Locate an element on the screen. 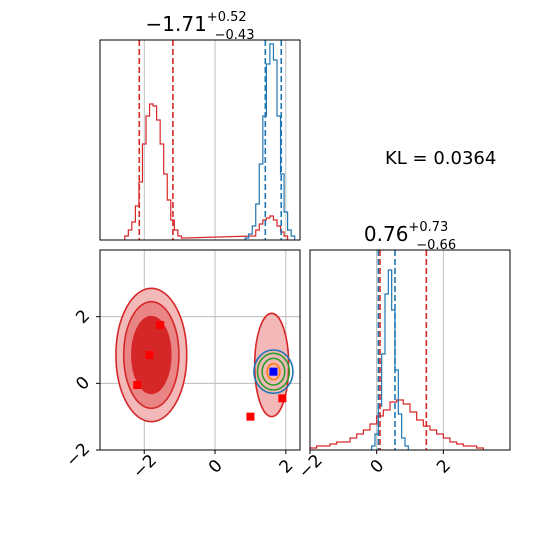 This screenshot has width=550, height=550. tick-label-y-joint-1: 0 is located at coordinates (83, 384).